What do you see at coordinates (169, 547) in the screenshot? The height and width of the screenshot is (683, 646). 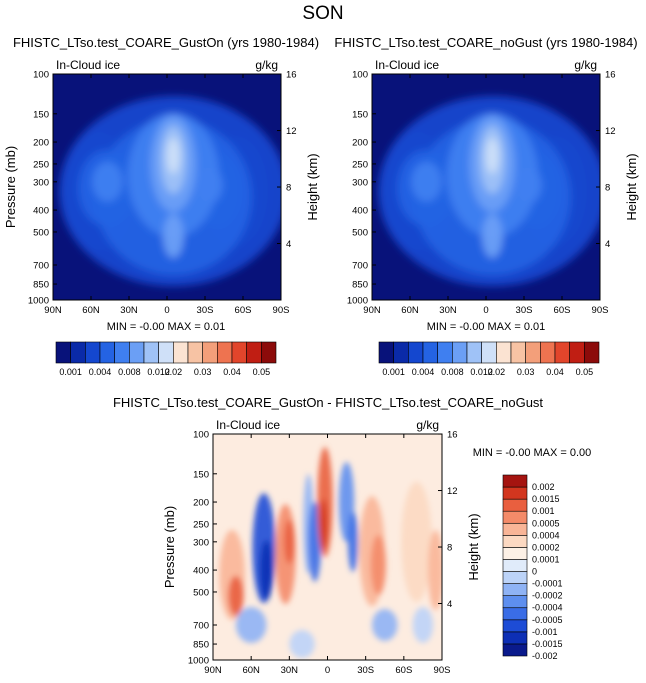 I see `y-axis-label: Pressure (mb)` at bounding box center [169, 547].